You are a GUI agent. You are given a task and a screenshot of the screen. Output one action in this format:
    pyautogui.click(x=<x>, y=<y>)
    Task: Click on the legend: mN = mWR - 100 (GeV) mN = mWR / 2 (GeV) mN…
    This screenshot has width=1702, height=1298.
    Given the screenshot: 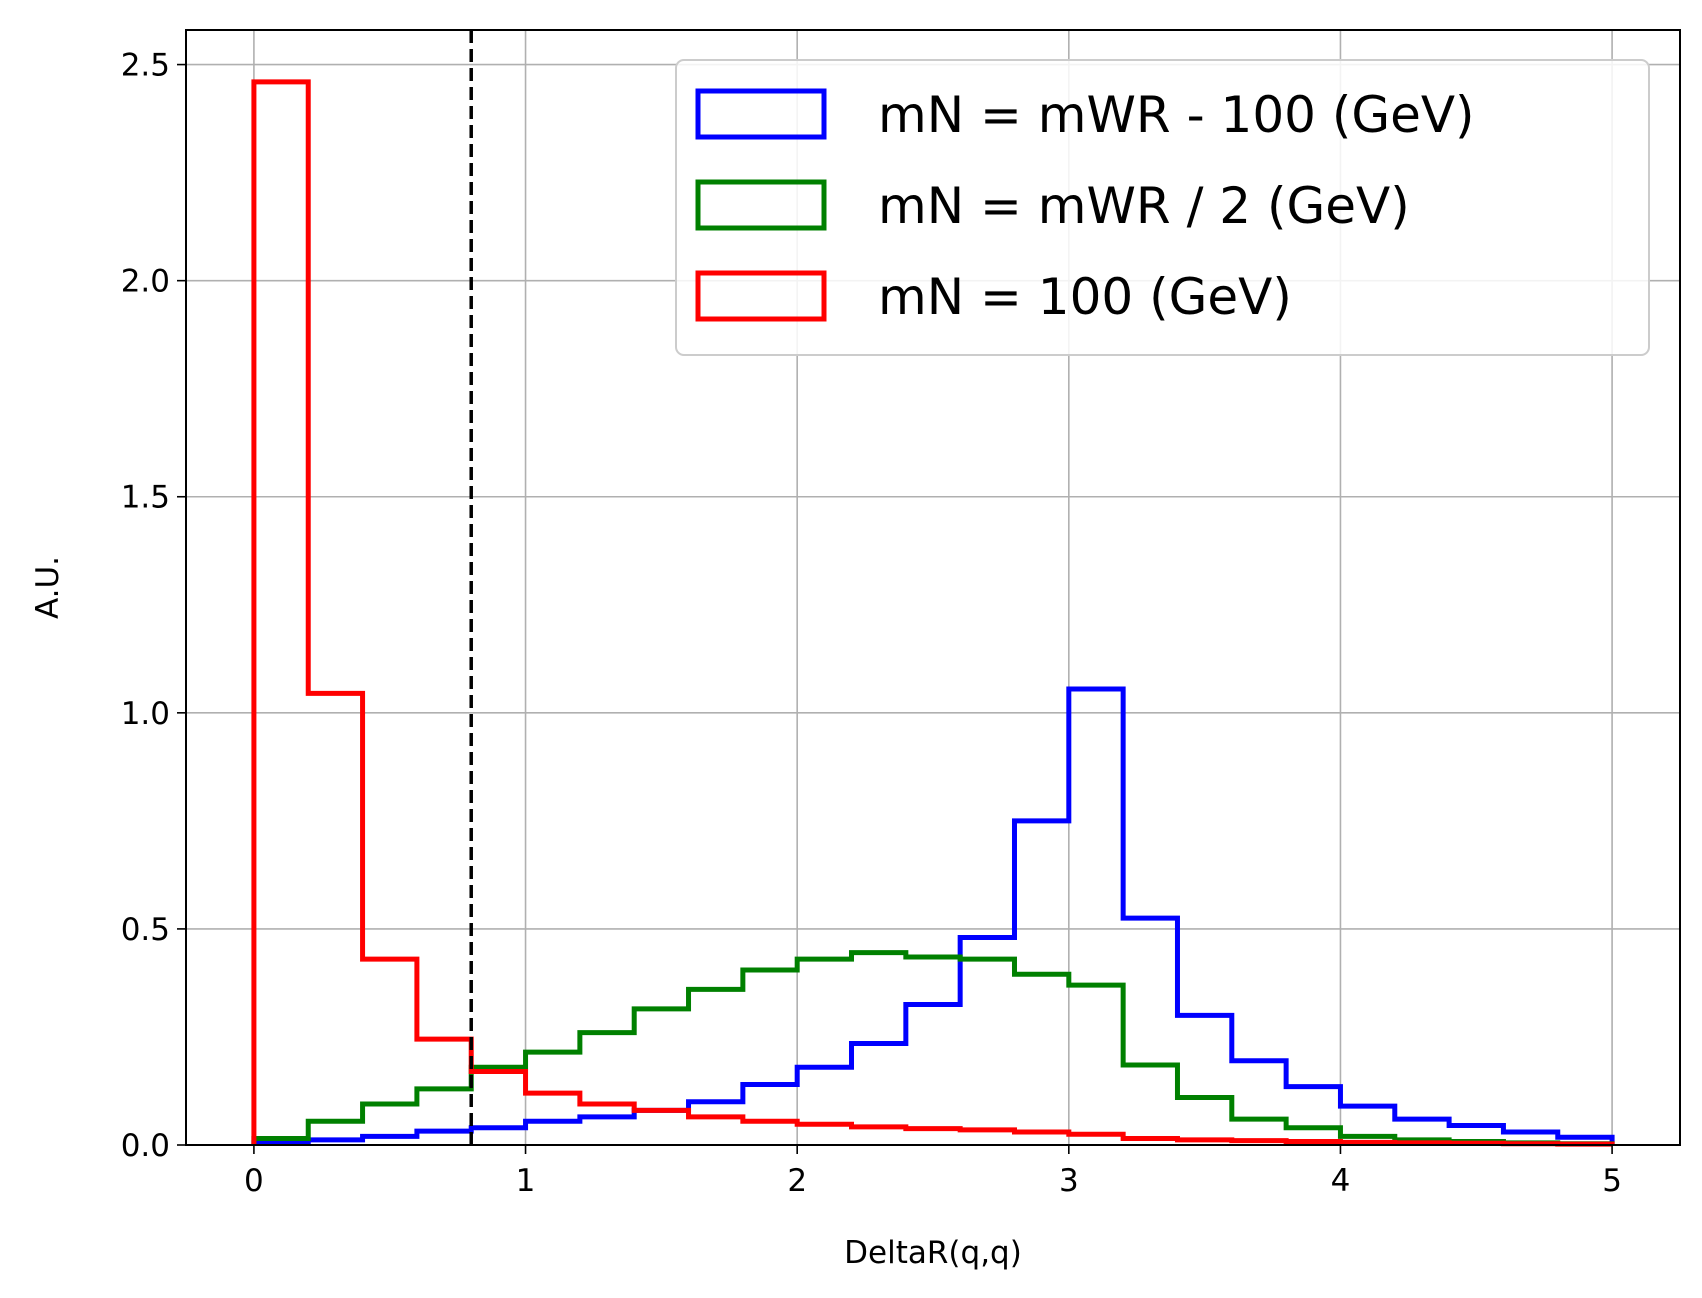 What is the action you would take?
    pyautogui.click(x=1162, y=207)
    